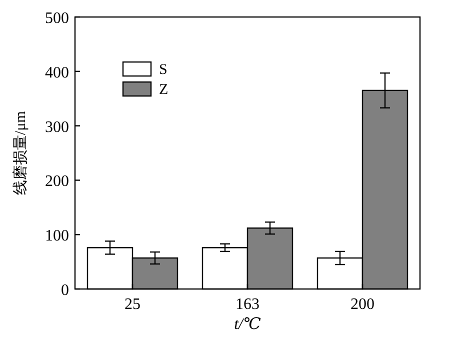 The height and width of the screenshot is (337, 450). What do you see at coordinates (57, 127) in the screenshot?
I see `y-tick-label: 300` at bounding box center [57, 127].